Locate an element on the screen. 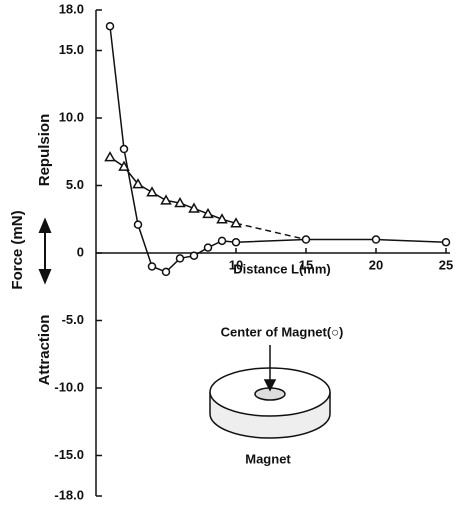  y-axis-label: Attraction is located at coordinates (44, 350).